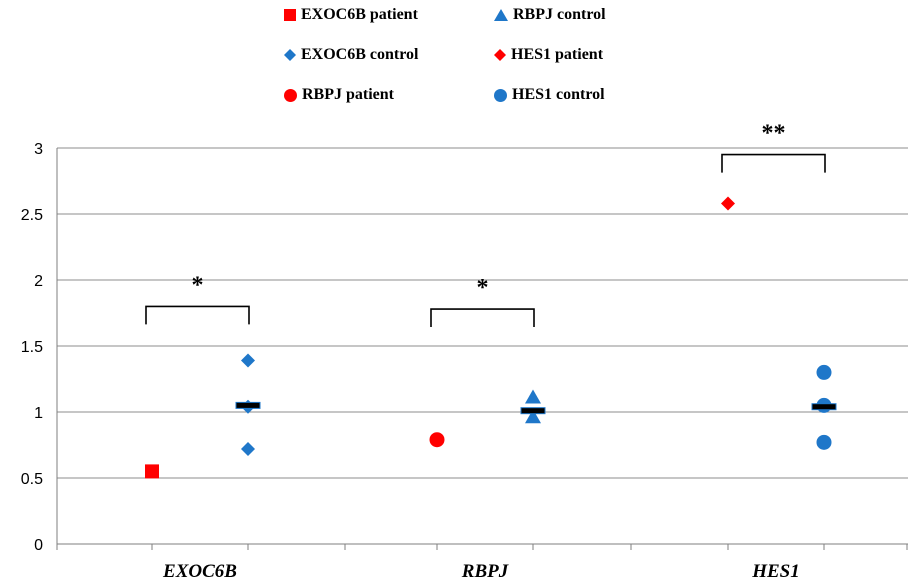  I want to click on y-tick-label: 2.5, so click(32, 215).